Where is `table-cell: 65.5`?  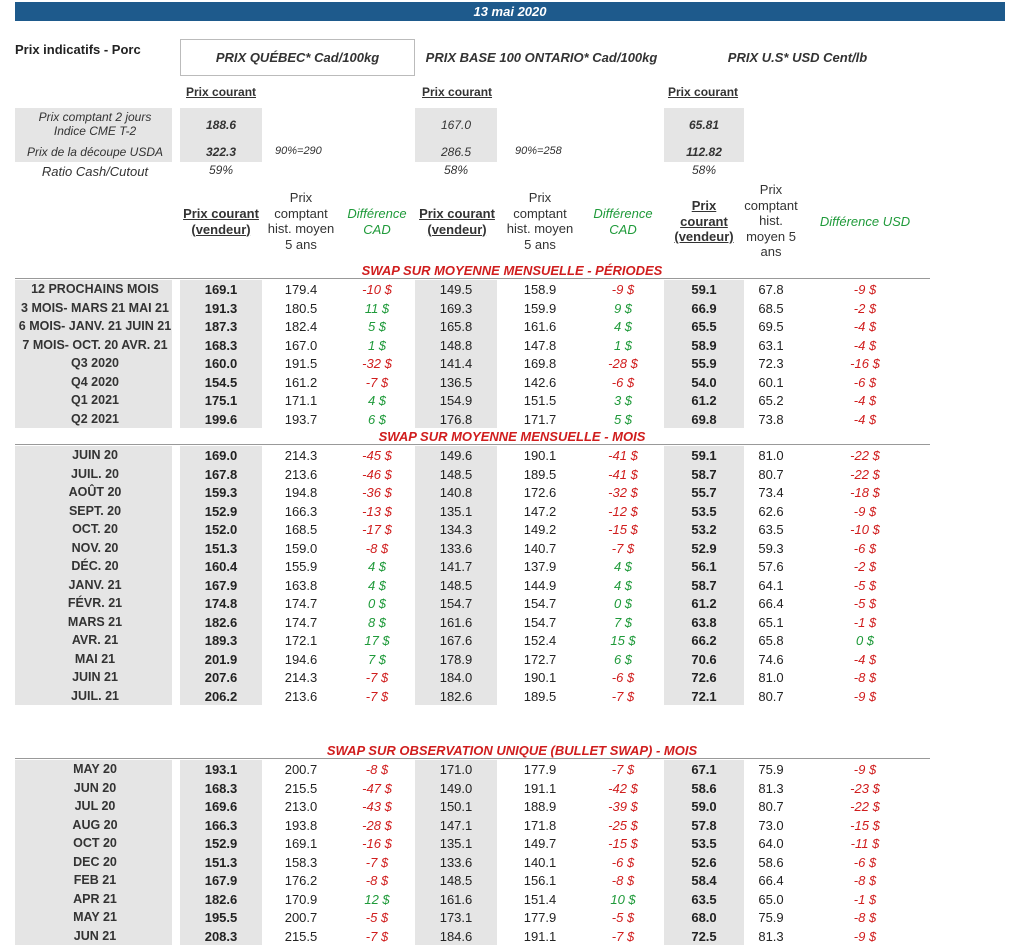
table-cell: 65.5 is located at coordinates (704, 326).